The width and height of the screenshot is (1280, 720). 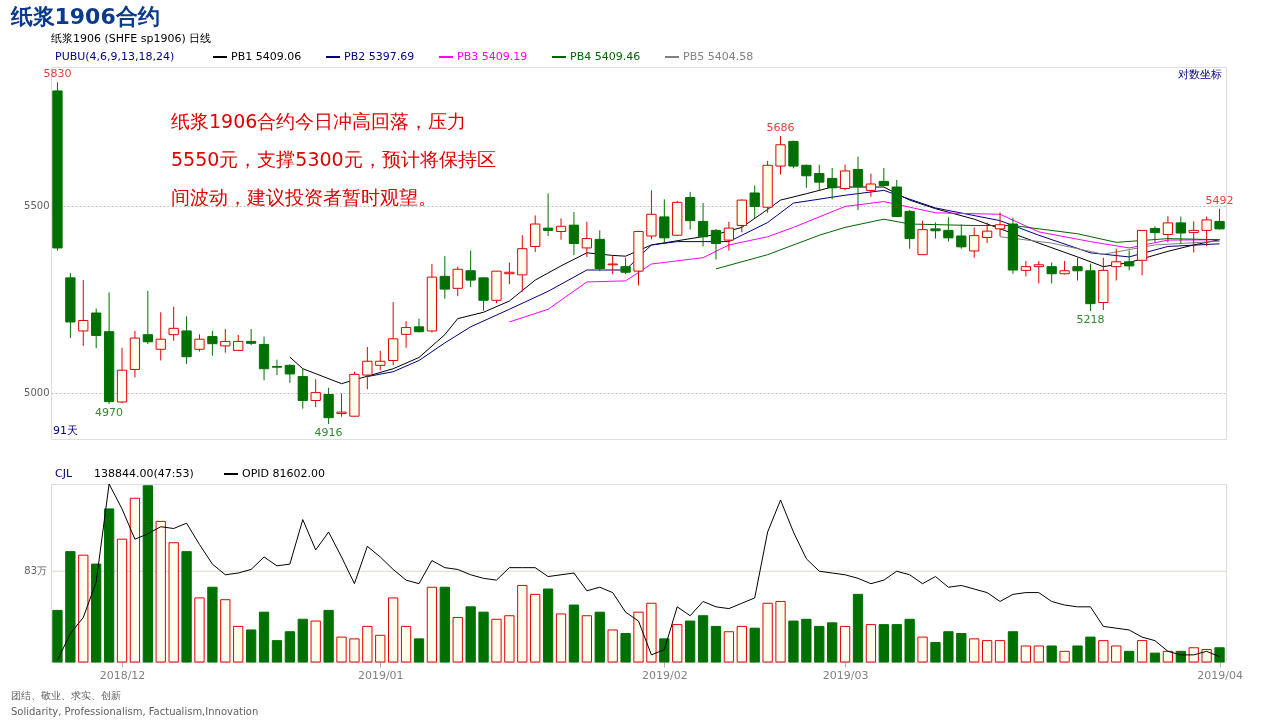 What do you see at coordinates (328, 433) in the screenshot?
I see `annotation: 4916` at bounding box center [328, 433].